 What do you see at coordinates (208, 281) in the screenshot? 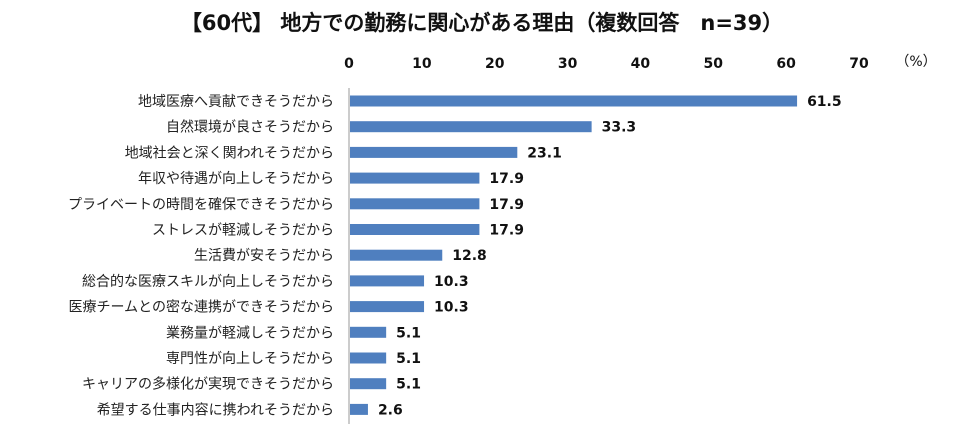
I see `category-label: 総合的な医療スキルが向上しそうだから` at bounding box center [208, 281].